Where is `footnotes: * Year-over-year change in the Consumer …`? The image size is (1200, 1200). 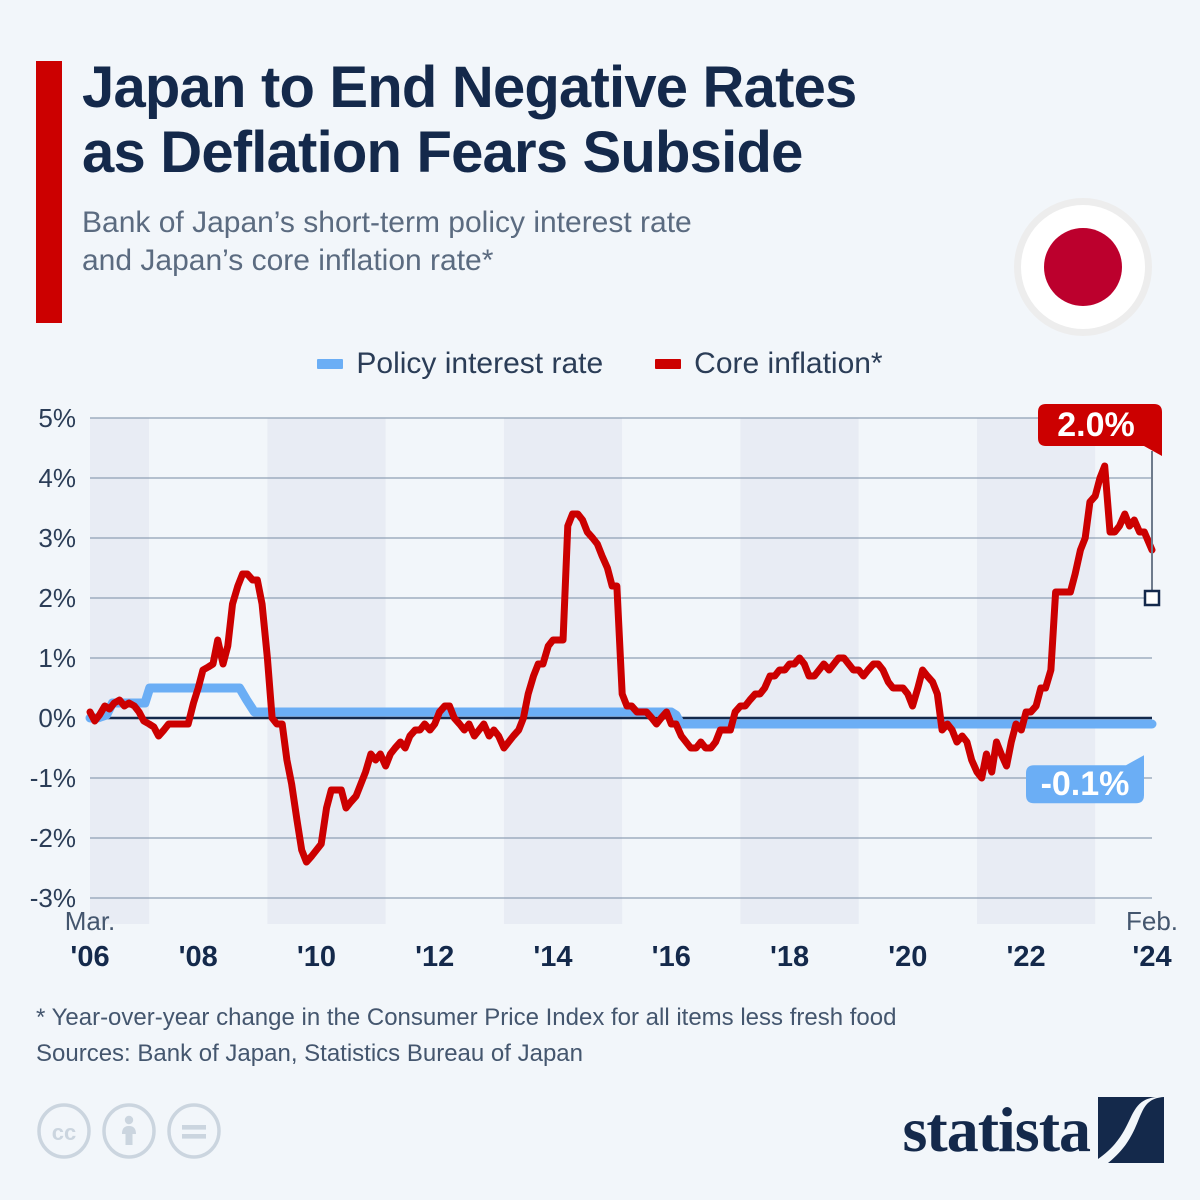
footnotes: * Year-over-year change in the Consumer … is located at coordinates (536, 1035).